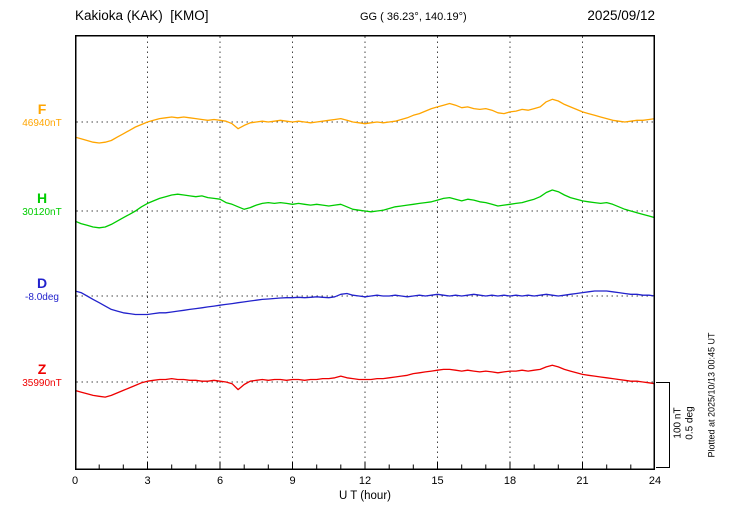 Image resolution: width=730 pixels, height=520 pixels. I want to click on series-label-z: Z 35990nT, so click(42, 375).